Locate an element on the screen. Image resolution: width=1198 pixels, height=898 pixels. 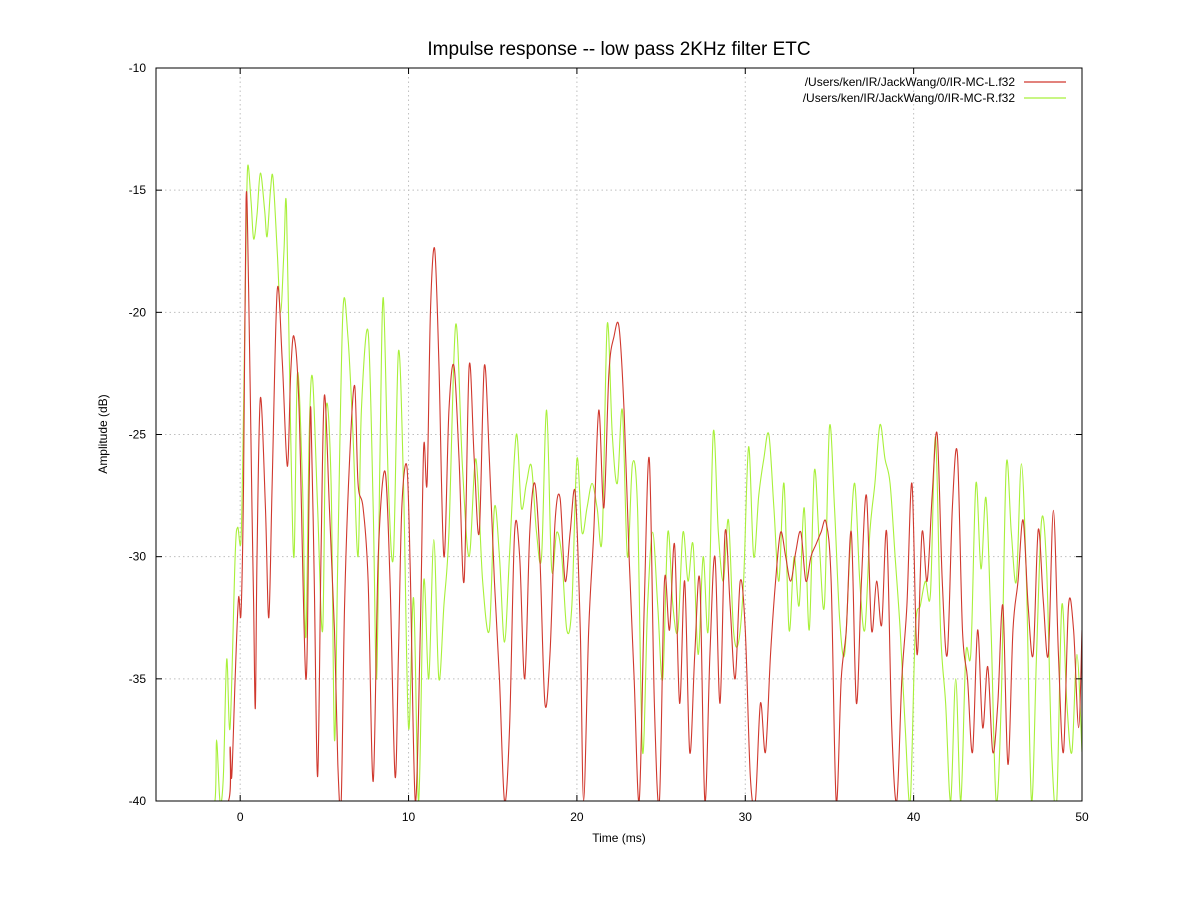
y-tick-label: -25 is located at coordinates (138, 435).